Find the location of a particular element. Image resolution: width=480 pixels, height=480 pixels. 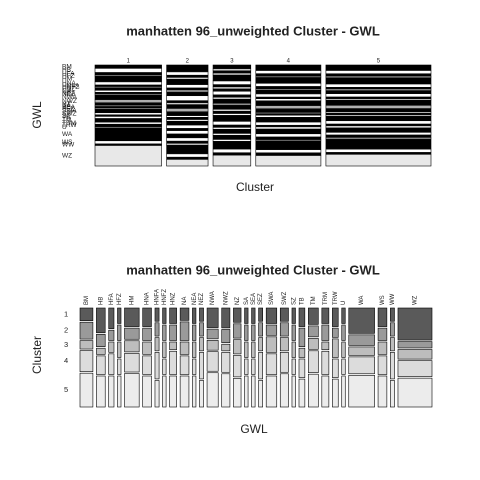

x-tick-label: NWZ is located at coordinates (226, 298).